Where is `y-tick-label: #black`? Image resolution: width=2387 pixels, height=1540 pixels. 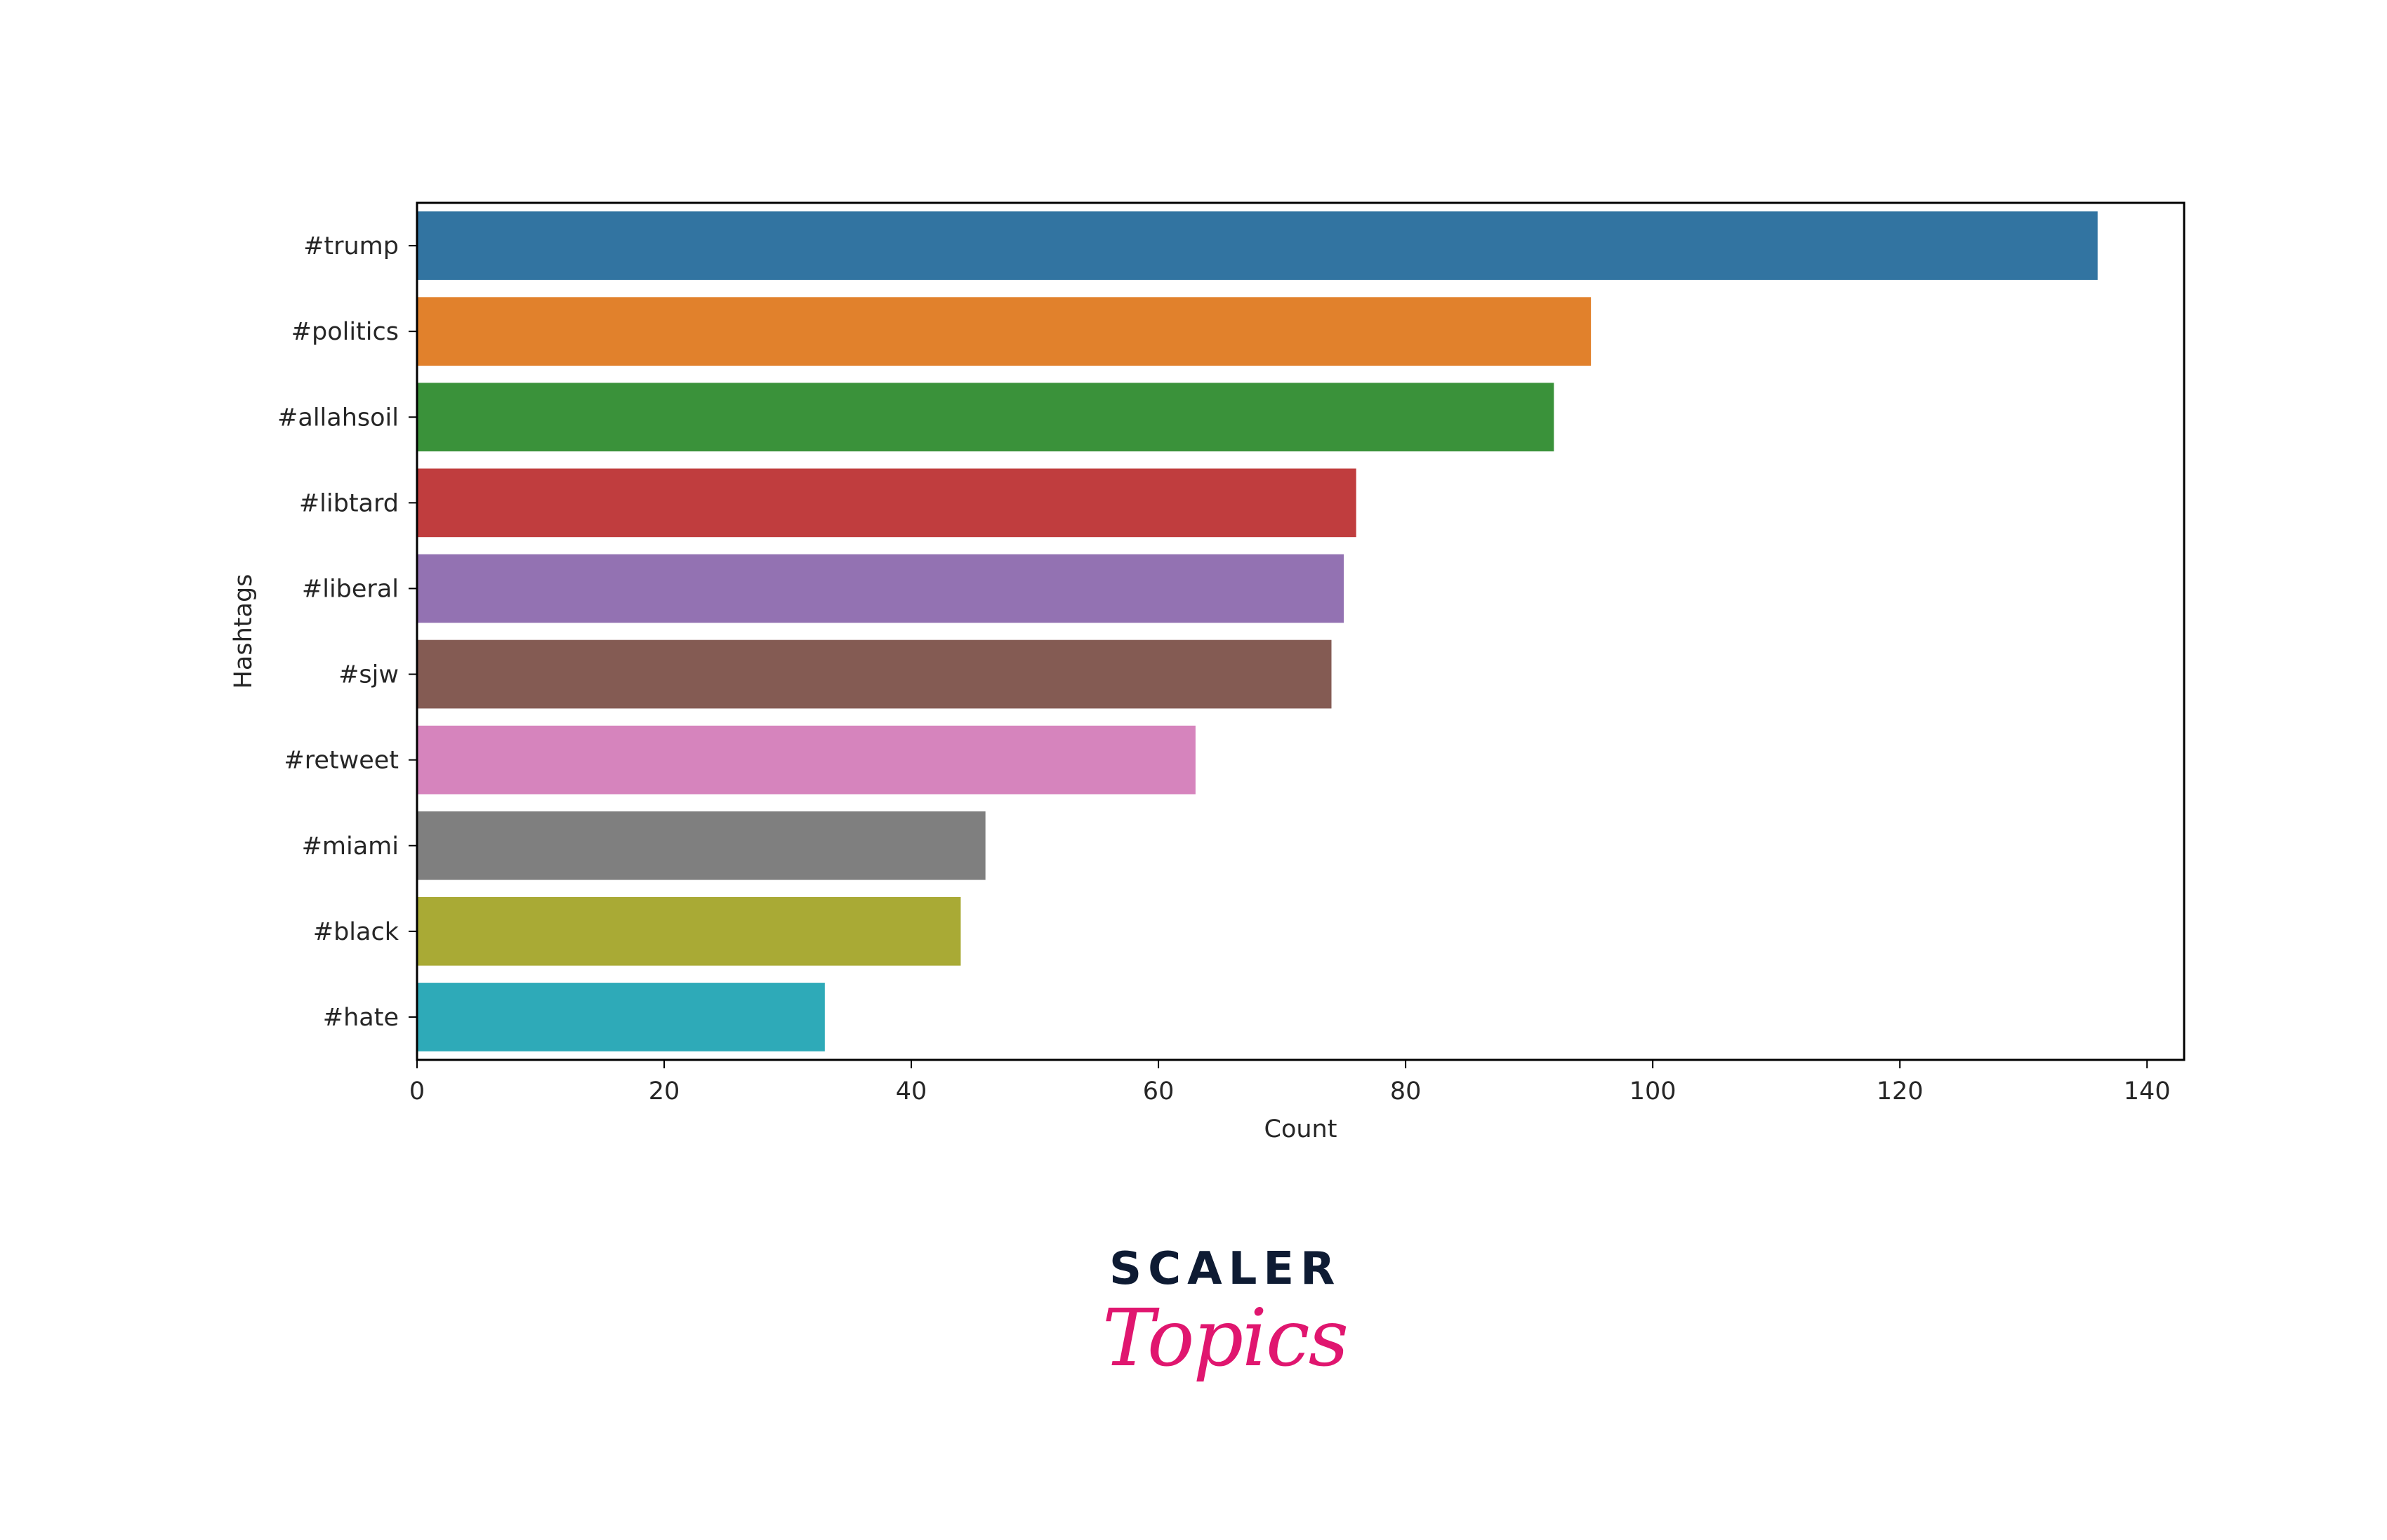
y-tick-label: #black is located at coordinates (356, 932).